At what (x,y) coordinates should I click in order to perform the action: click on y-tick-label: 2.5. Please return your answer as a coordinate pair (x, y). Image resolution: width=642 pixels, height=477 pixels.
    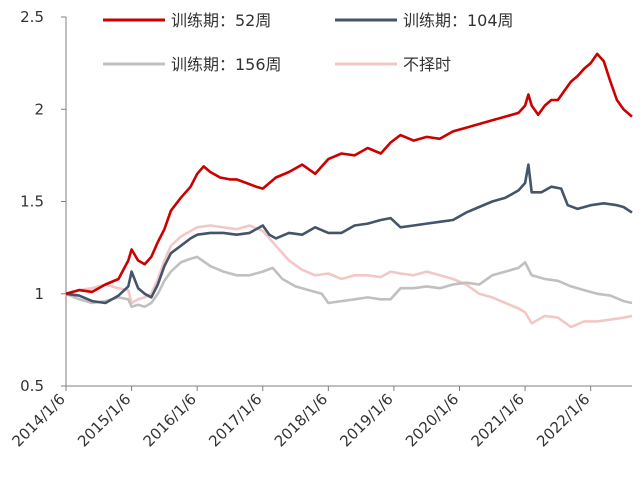
    Looking at the image, I should click on (32, 17).